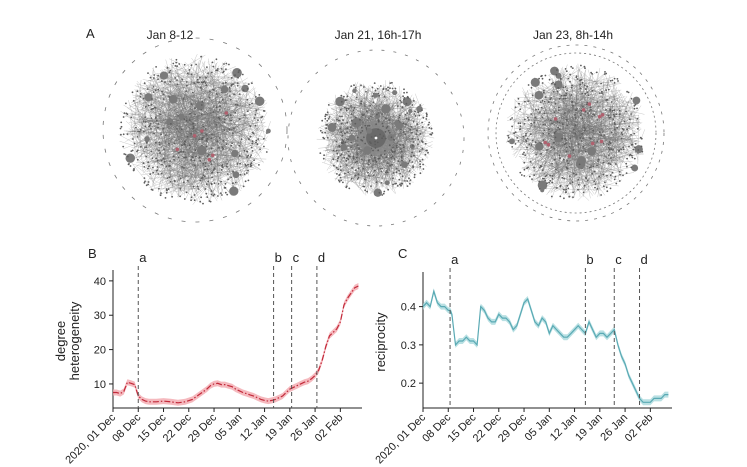 The image size is (747, 467). What do you see at coordinates (254, 428) in the screenshot?
I see `x-tick-label: 12 Jan` at bounding box center [254, 428].